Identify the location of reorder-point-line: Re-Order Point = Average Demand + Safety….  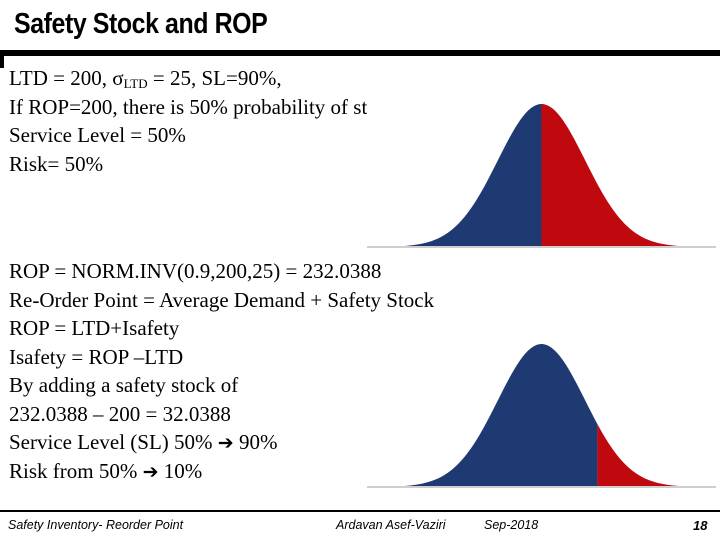
(222, 299).